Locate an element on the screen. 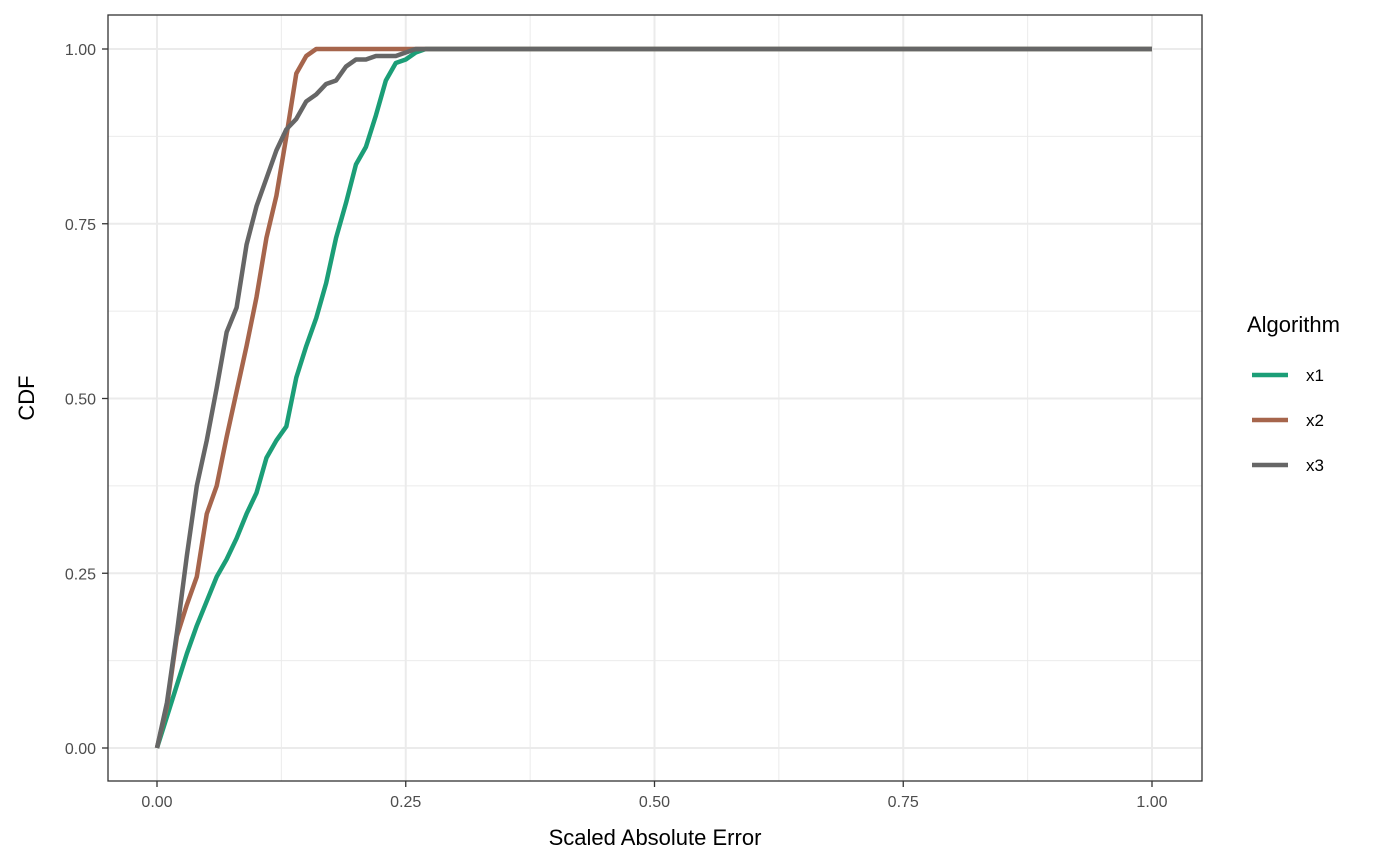 This screenshot has height=866, width=1400. y-tick-label: 0.50 is located at coordinates (80, 400).